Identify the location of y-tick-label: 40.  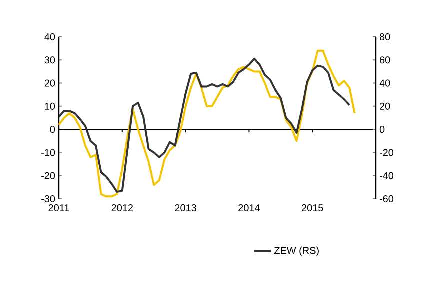
(50, 37).